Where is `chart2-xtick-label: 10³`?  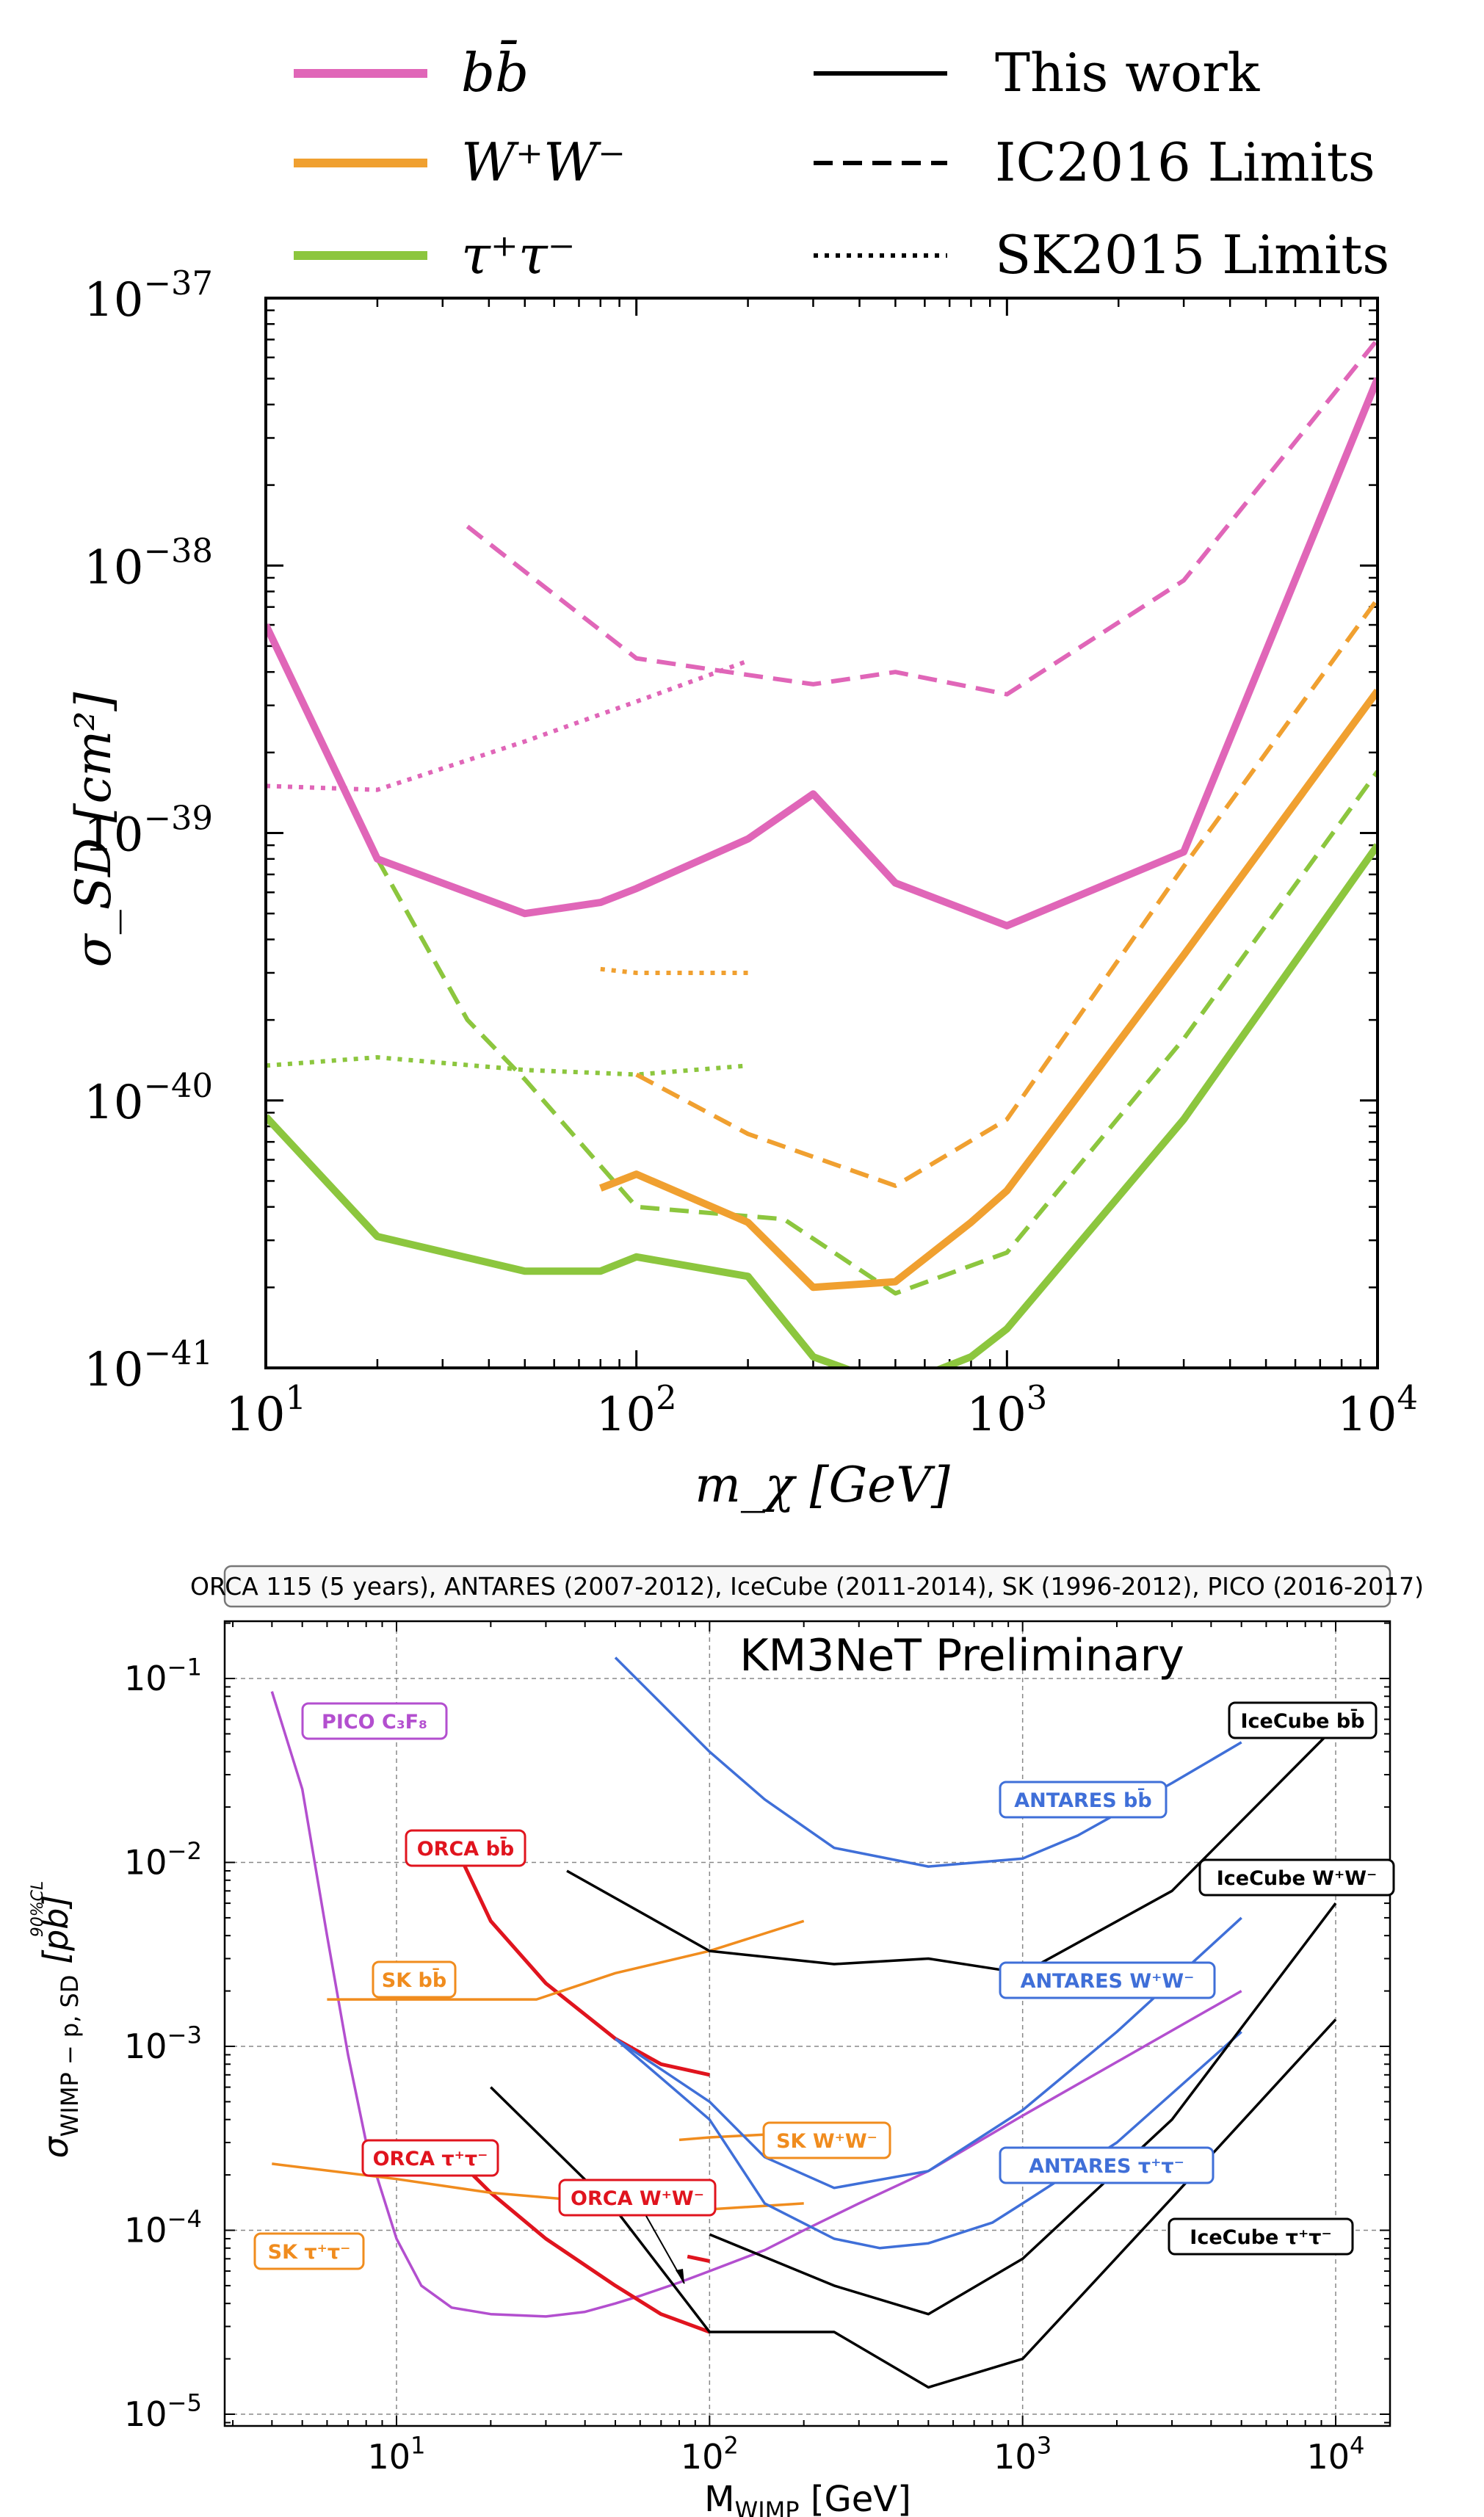
chart2-xtick-label: 10³ is located at coordinates (1022, 2454).